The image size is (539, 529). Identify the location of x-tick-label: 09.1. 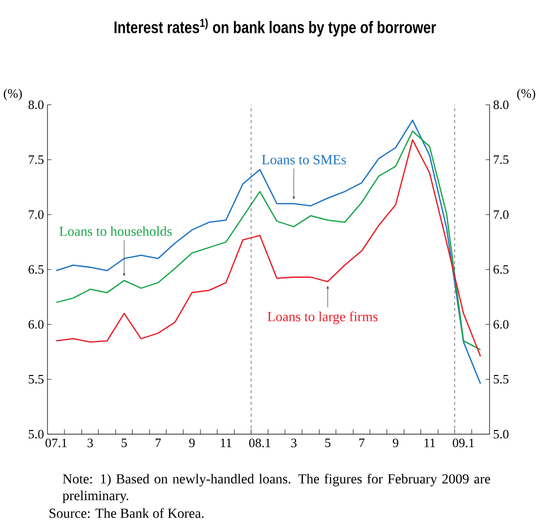
(463, 443).